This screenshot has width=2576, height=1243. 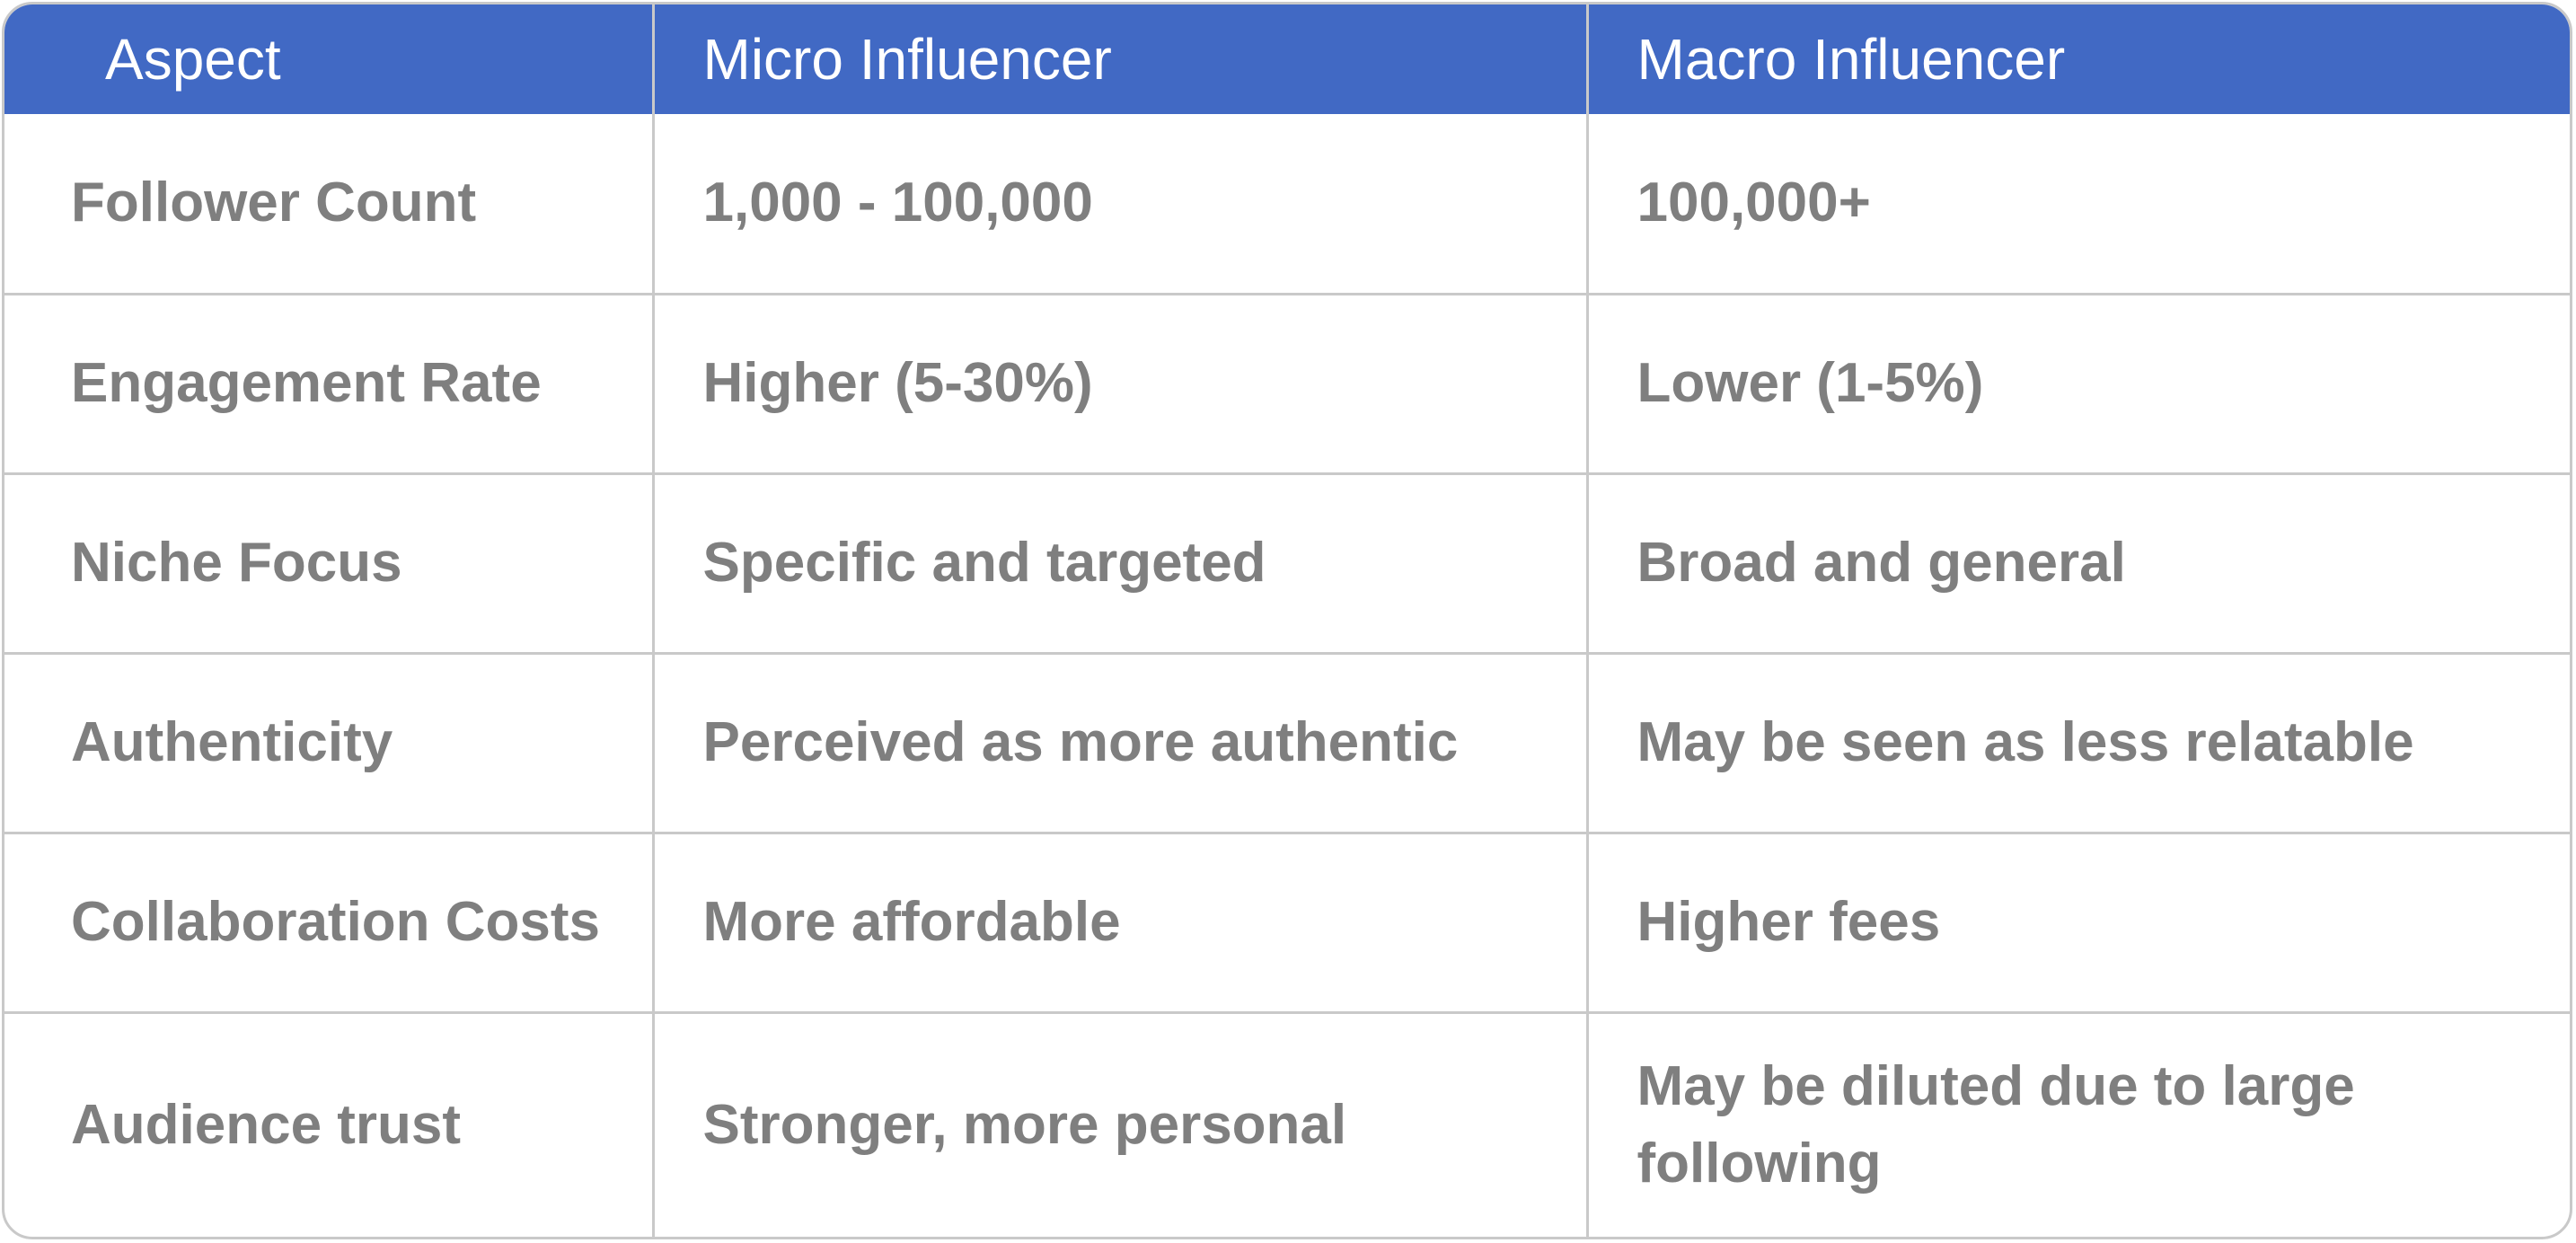 What do you see at coordinates (2078, 921) in the screenshot?
I see `macro-cell: Higher fees` at bounding box center [2078, 921].